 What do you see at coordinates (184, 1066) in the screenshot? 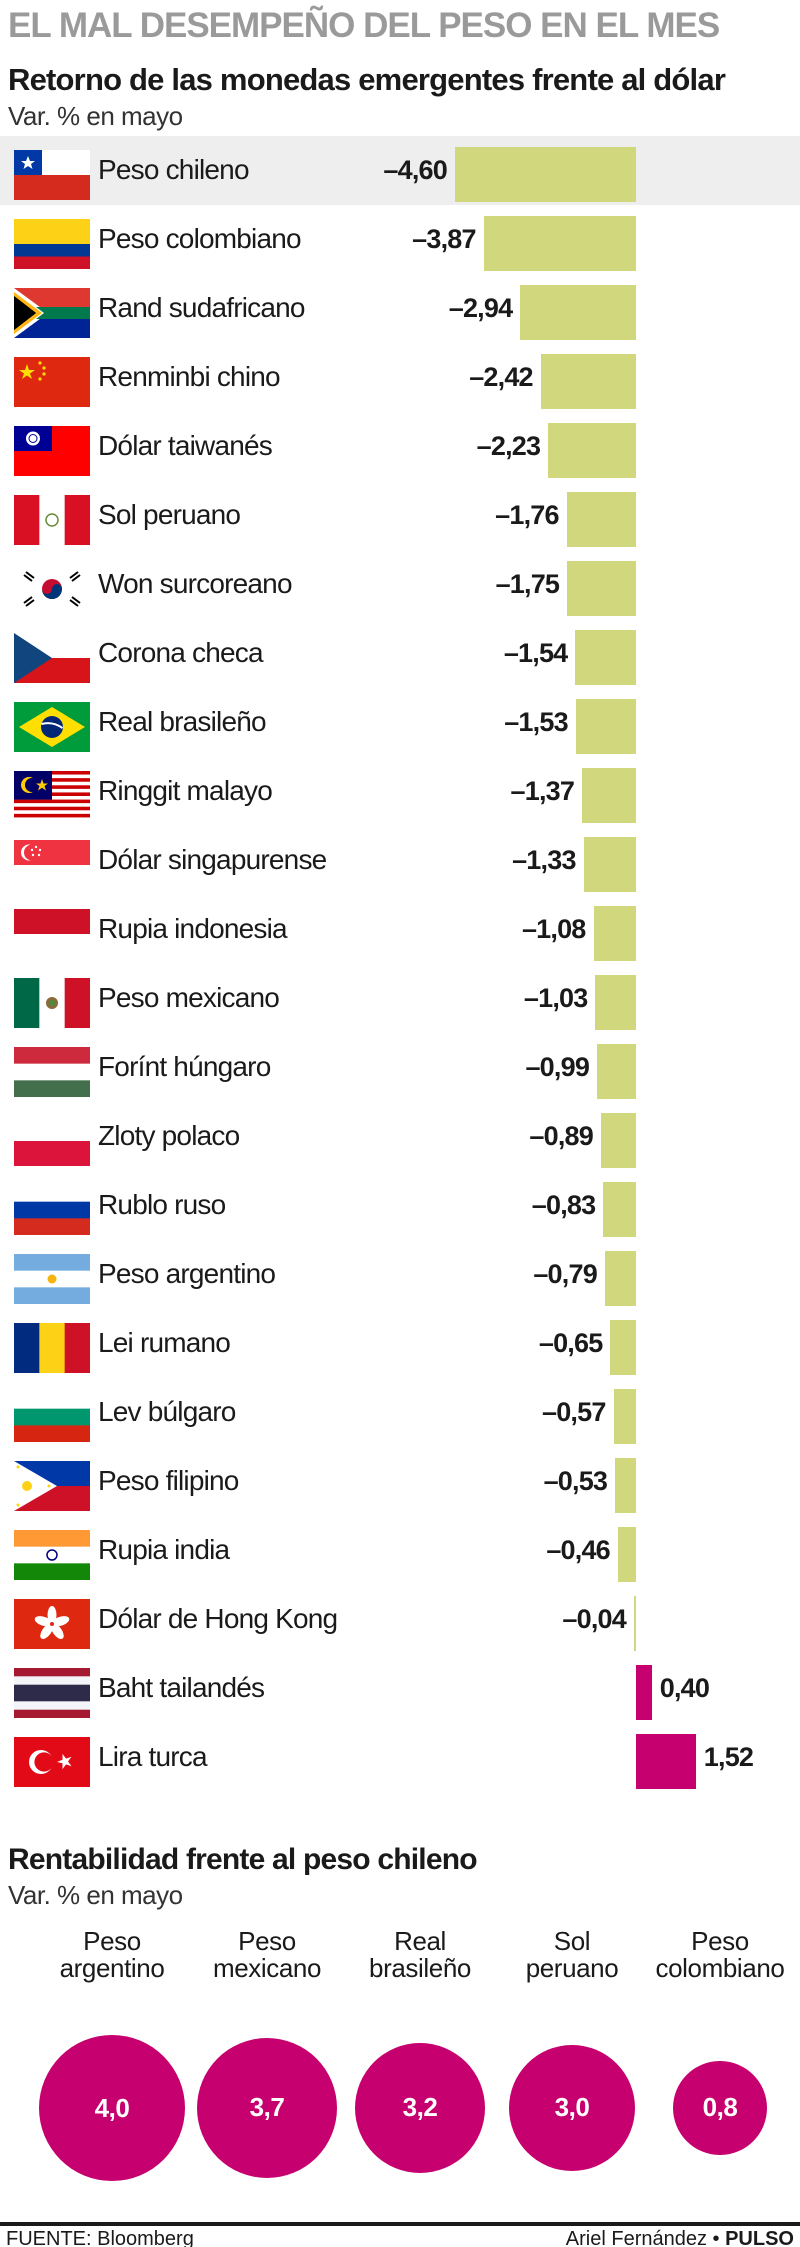
I see `currency-label: Forínt húngaro` at bounding box center [184, 1066].